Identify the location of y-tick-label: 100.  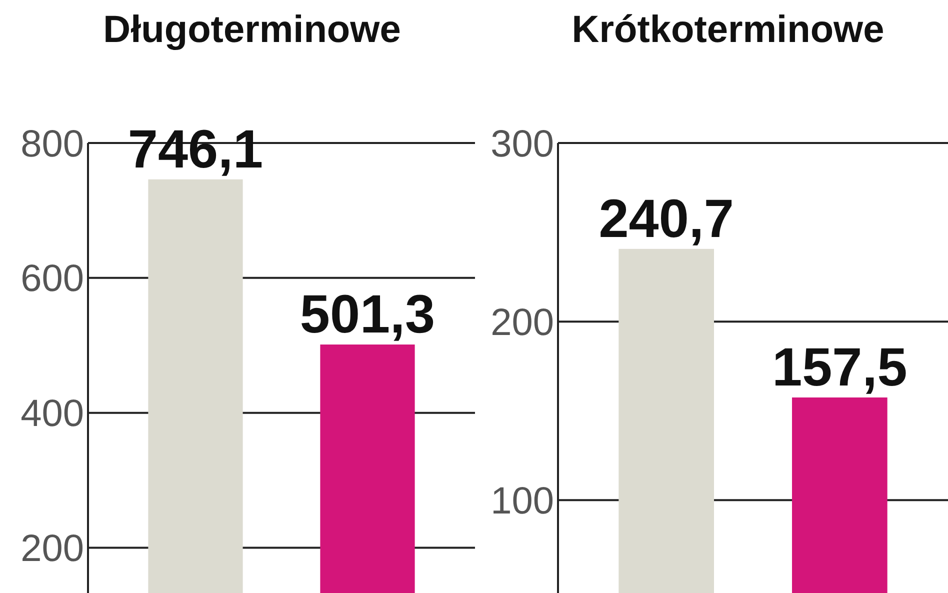
(522, 501).